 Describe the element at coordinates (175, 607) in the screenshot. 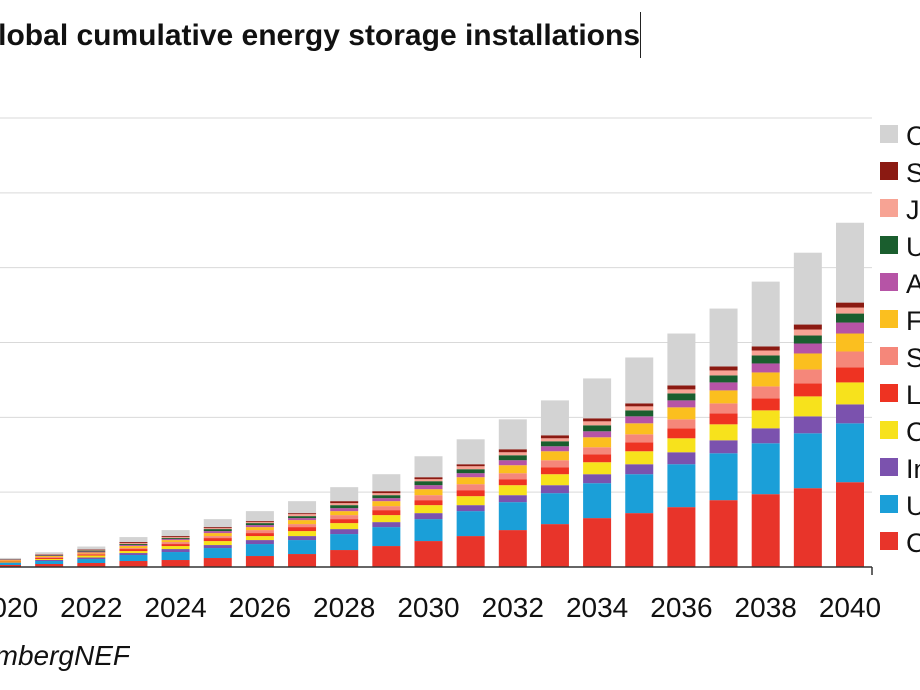

I see `x-tick-label: 2024` at that location.